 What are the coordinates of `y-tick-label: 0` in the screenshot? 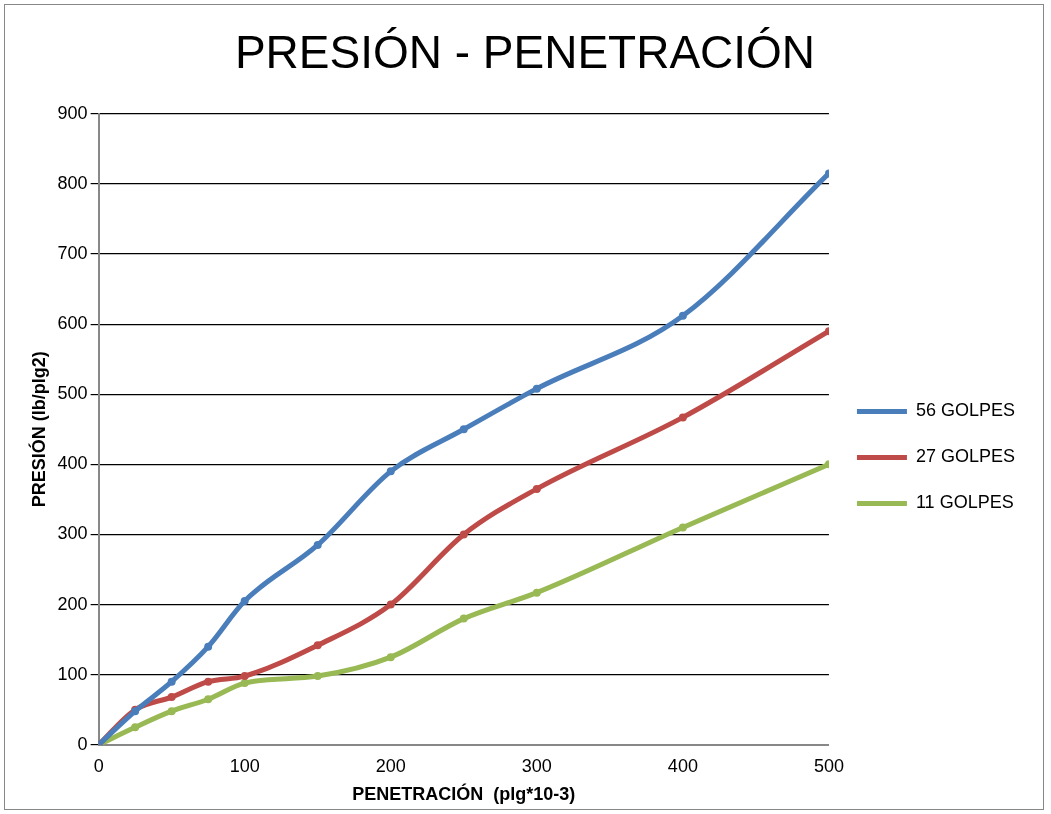 It's located at (82, 743).